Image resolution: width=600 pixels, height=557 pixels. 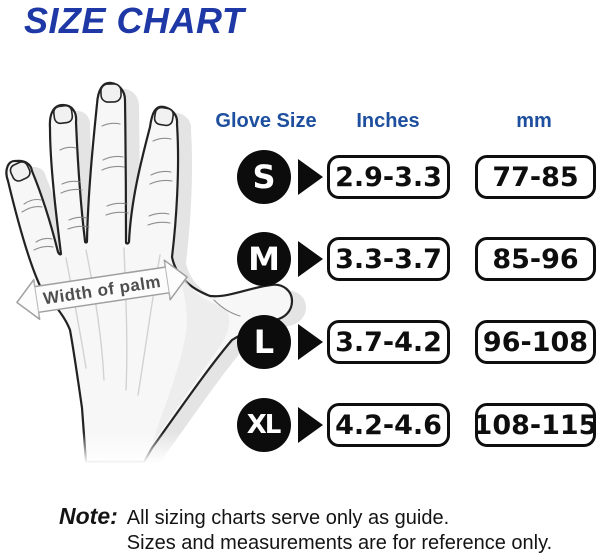 I want to click on size-row-m: M 3.3-3.7 85-96, so click(x=417, y=259).